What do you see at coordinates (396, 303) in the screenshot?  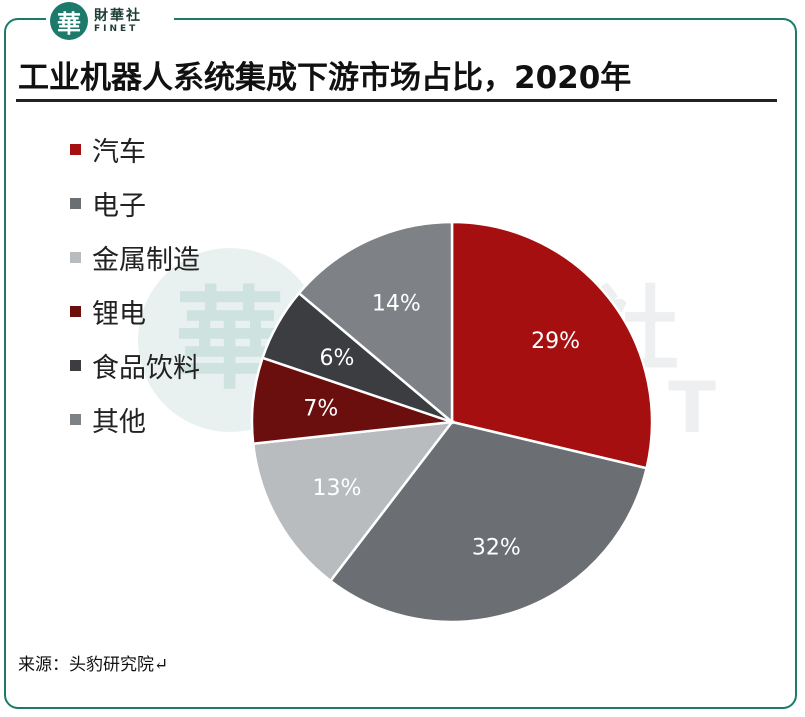 I see `pie-data-label: 14%` at bounding box center [396, 303].